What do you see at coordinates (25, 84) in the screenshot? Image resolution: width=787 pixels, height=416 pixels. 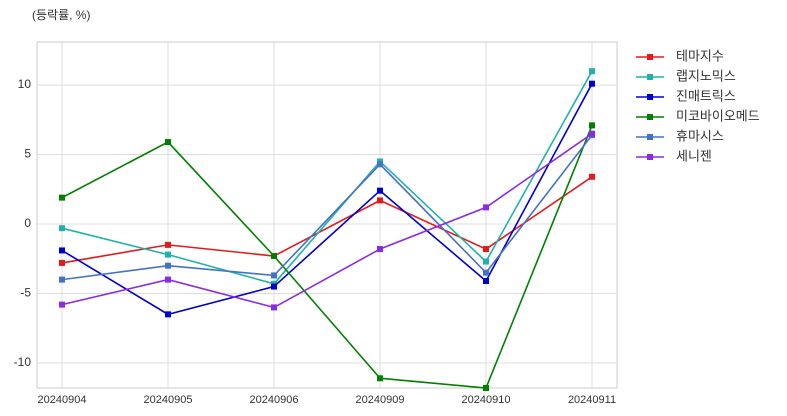 I see `y-tick-label: 10` at bounding box center [25, 84].